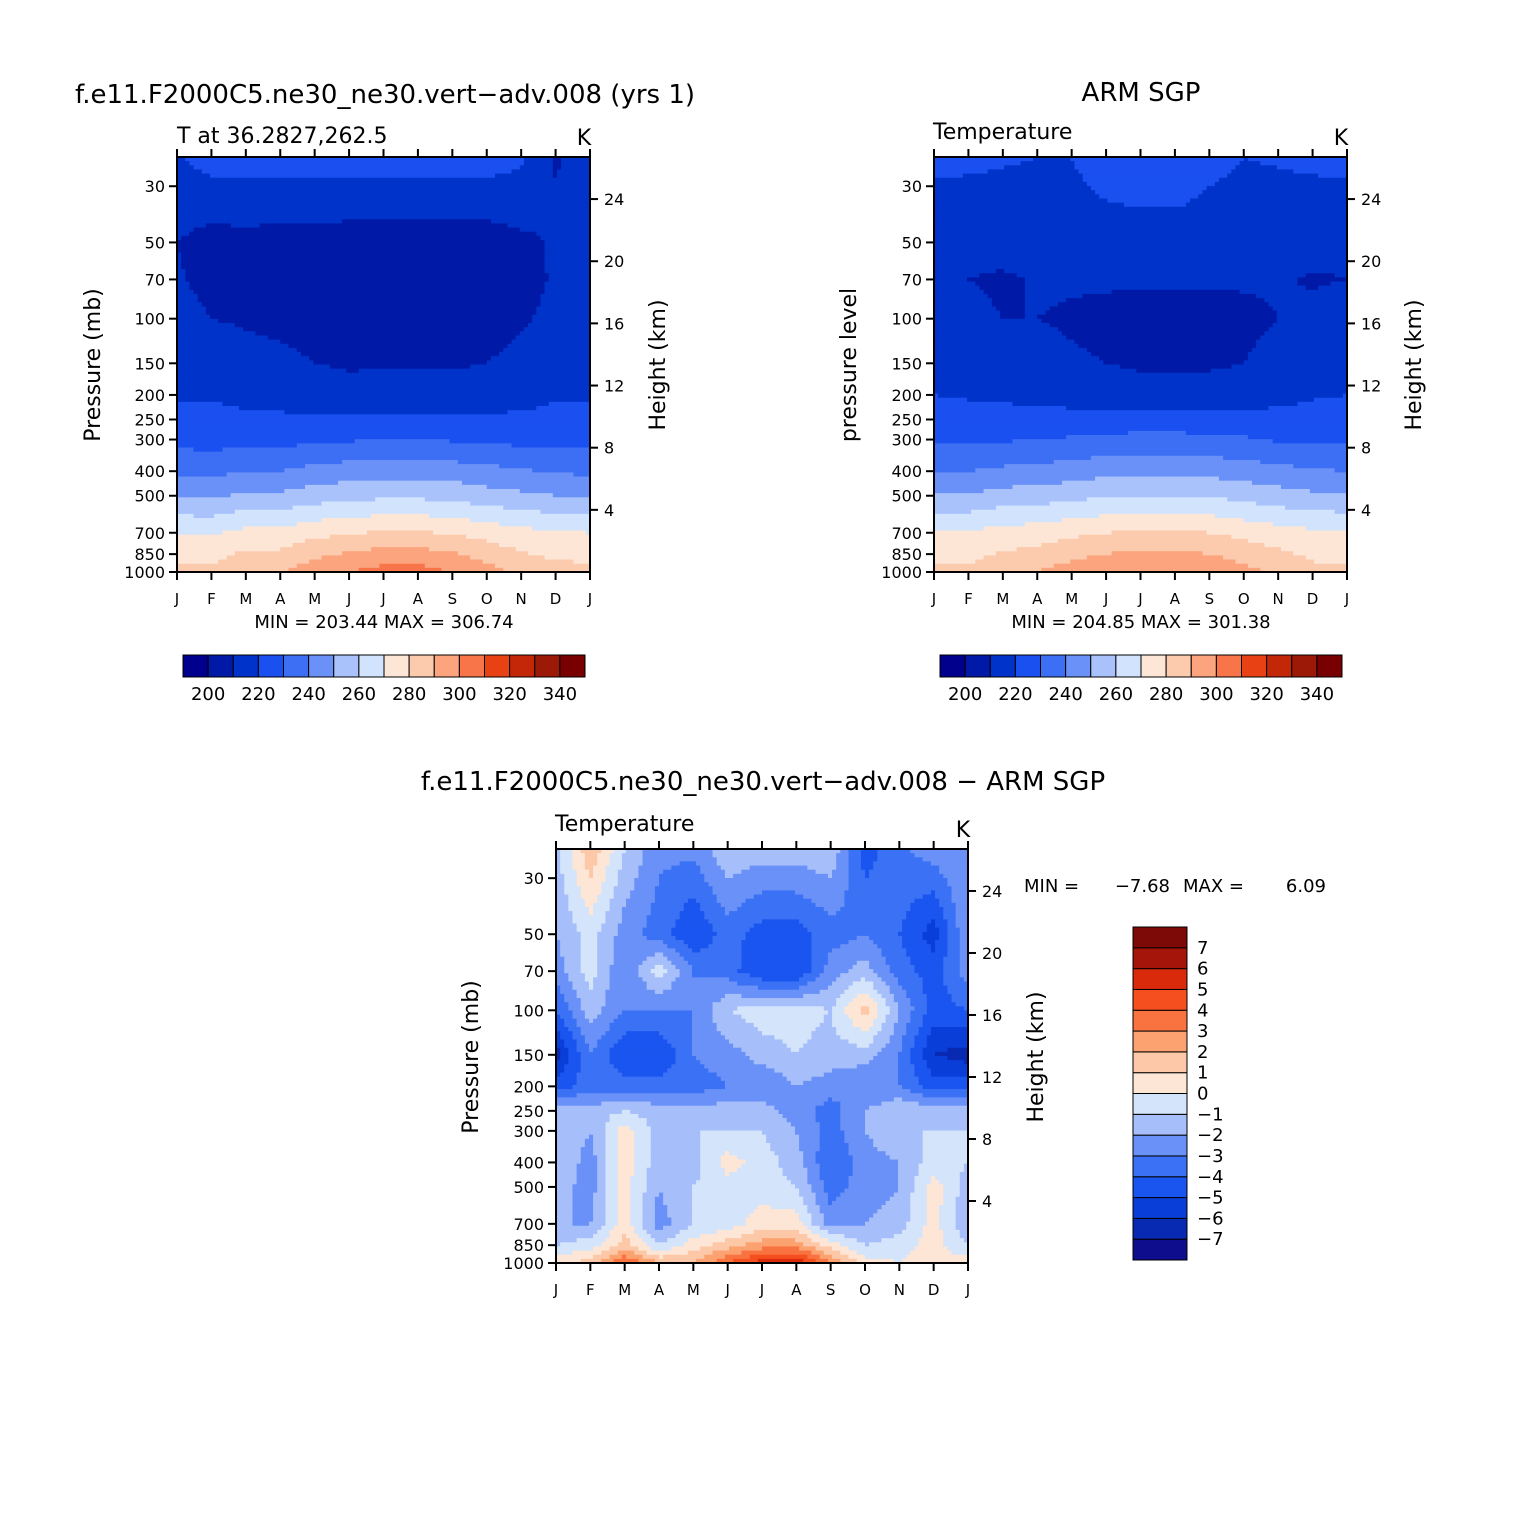 This screenshot has height=1525, width=1525. Describe the element at coordinates (144, 572) in the screenshot. I see `y-tick-label: 1000` at that location.